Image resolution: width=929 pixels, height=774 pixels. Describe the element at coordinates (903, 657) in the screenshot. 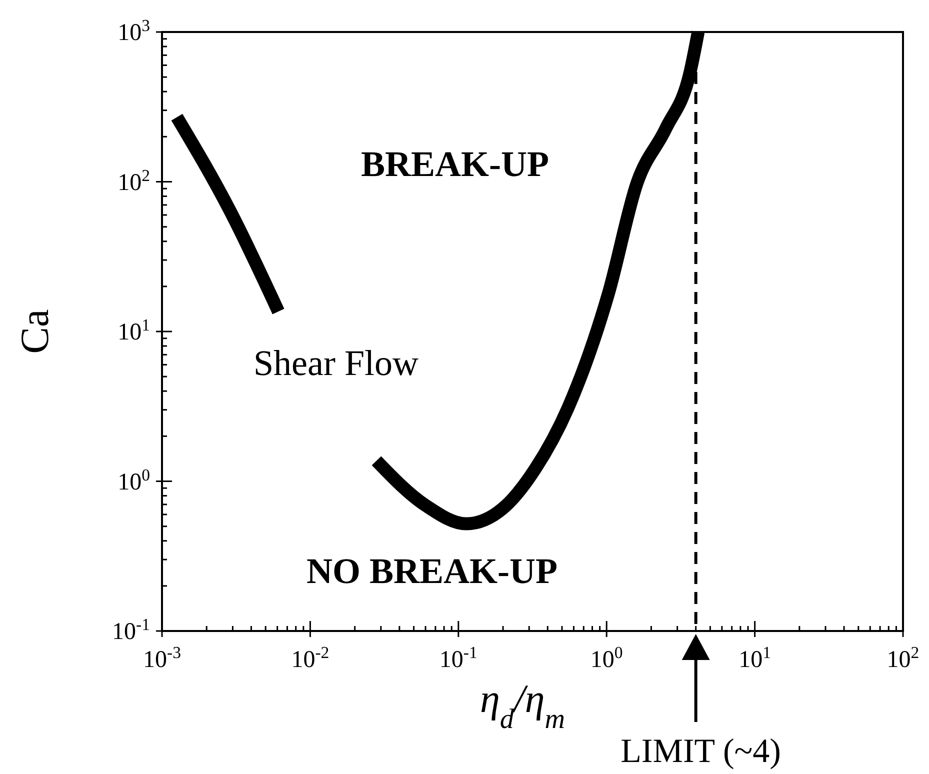

I see `x-tick-label: 10$^{2}$` at that location.